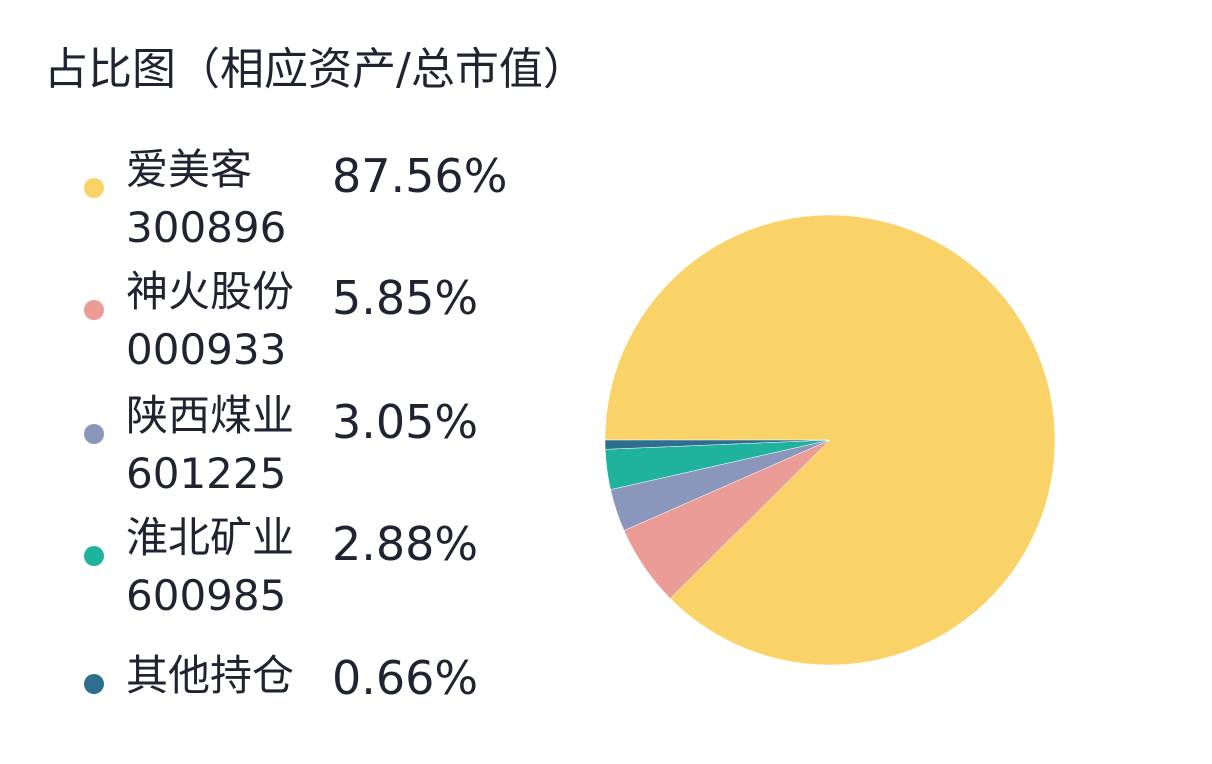 The height and width of the screenshot is (764, 1212). I want to click on legend-name: 陕西煤业, so click(210, 415).